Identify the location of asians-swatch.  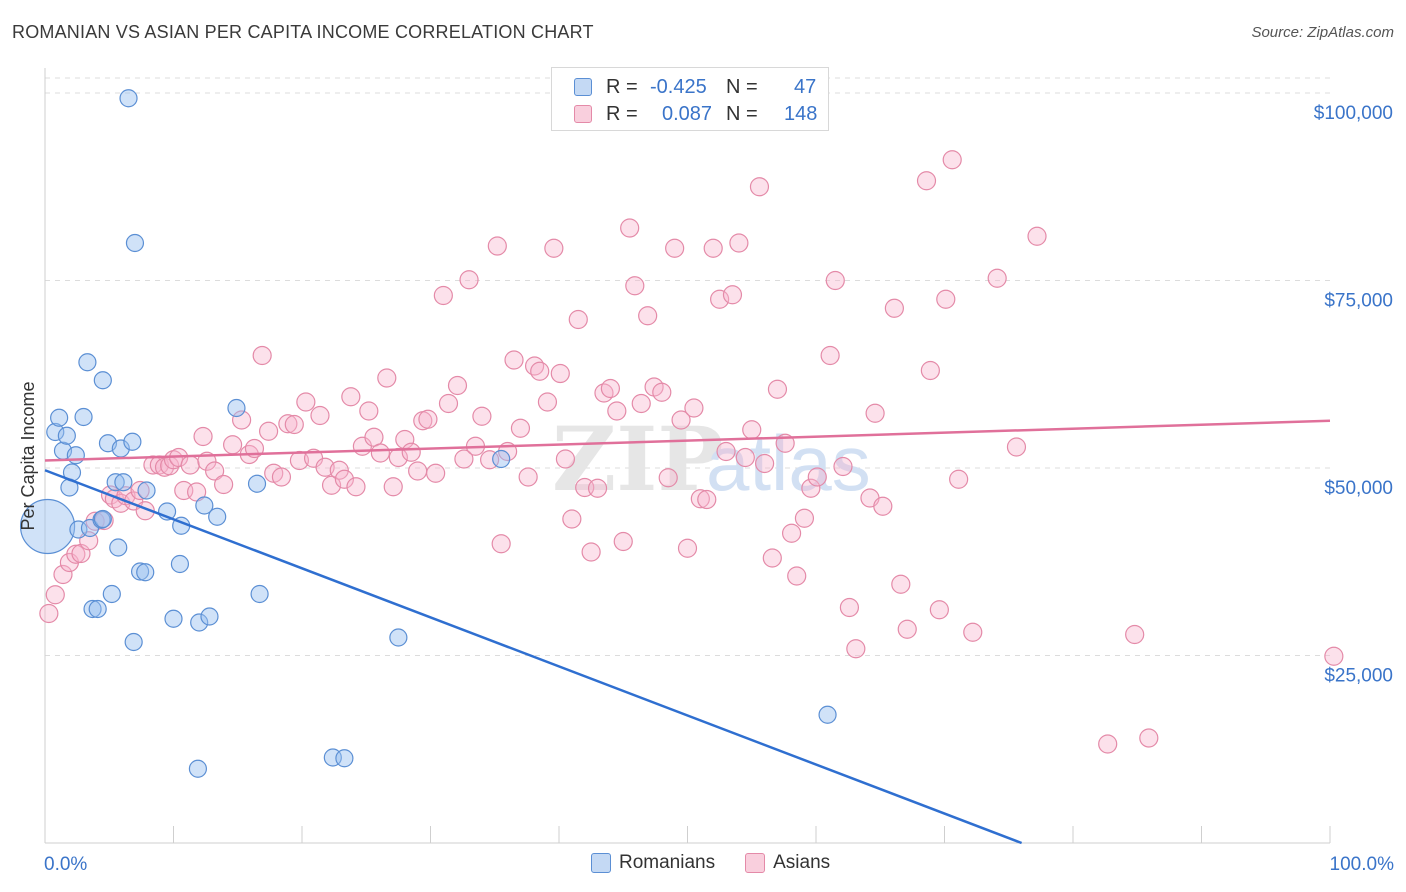
(583, 114).